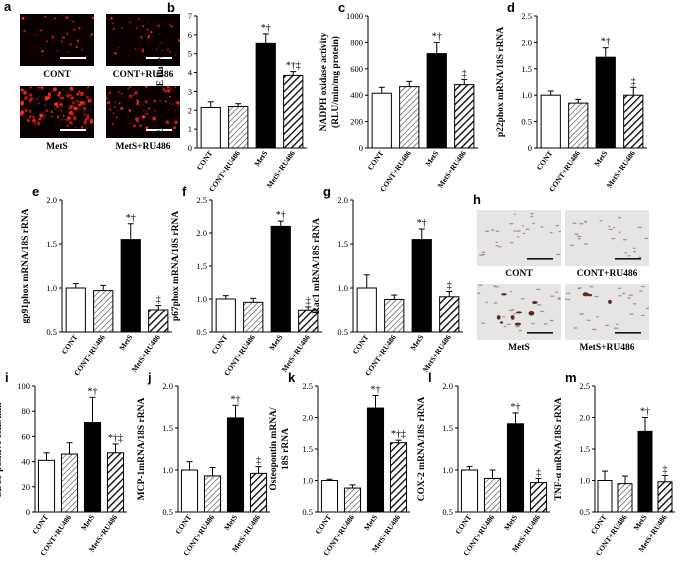 The image size is (685, 581). What do you see at coordinates (23, 386) in the screenshot?
I see `y-tick-label: 100` at bounding box center [23, 386].